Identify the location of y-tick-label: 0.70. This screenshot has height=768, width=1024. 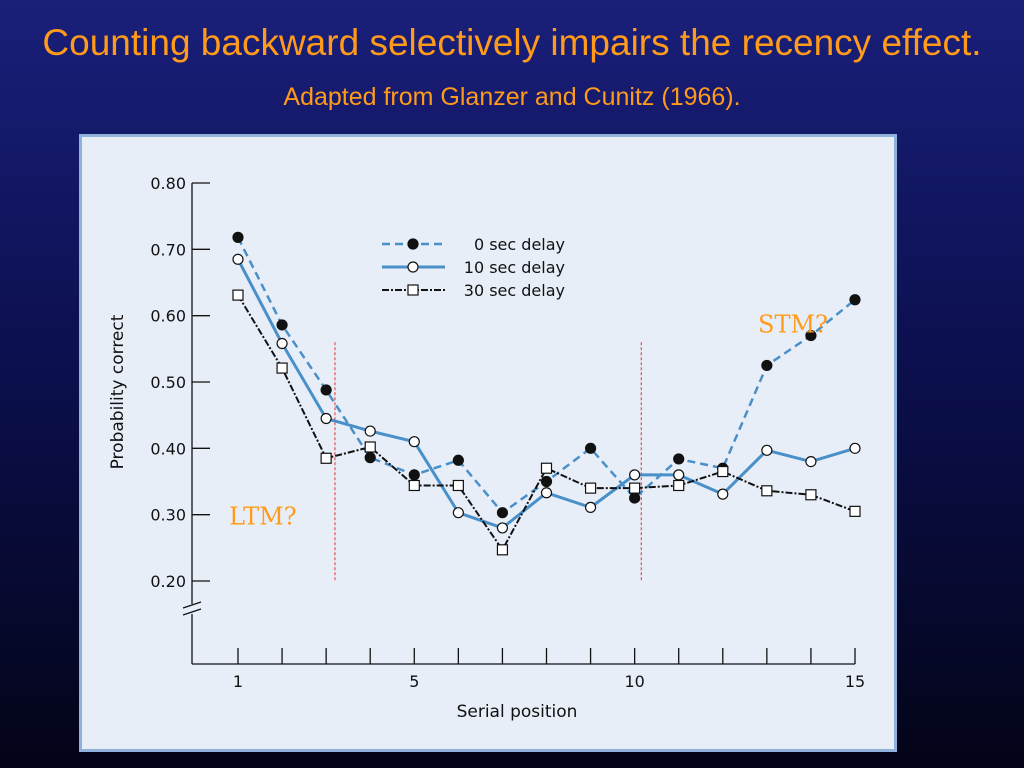
(168, 249).